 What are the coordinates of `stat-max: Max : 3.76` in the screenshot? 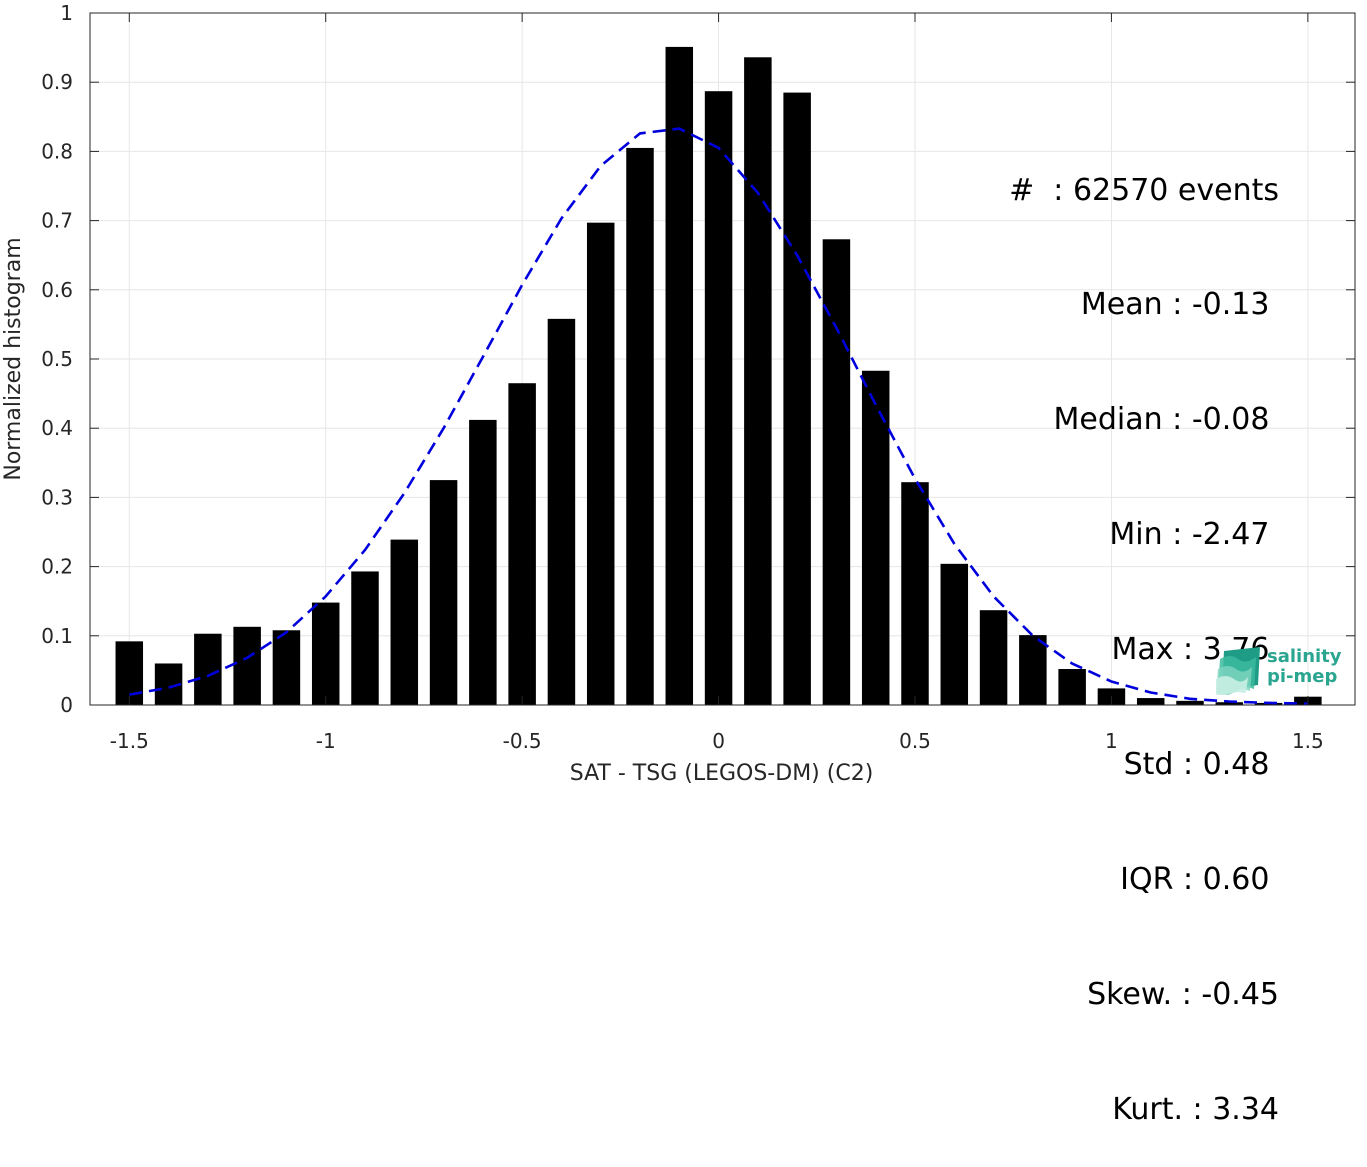 It's located at (1195, 650).